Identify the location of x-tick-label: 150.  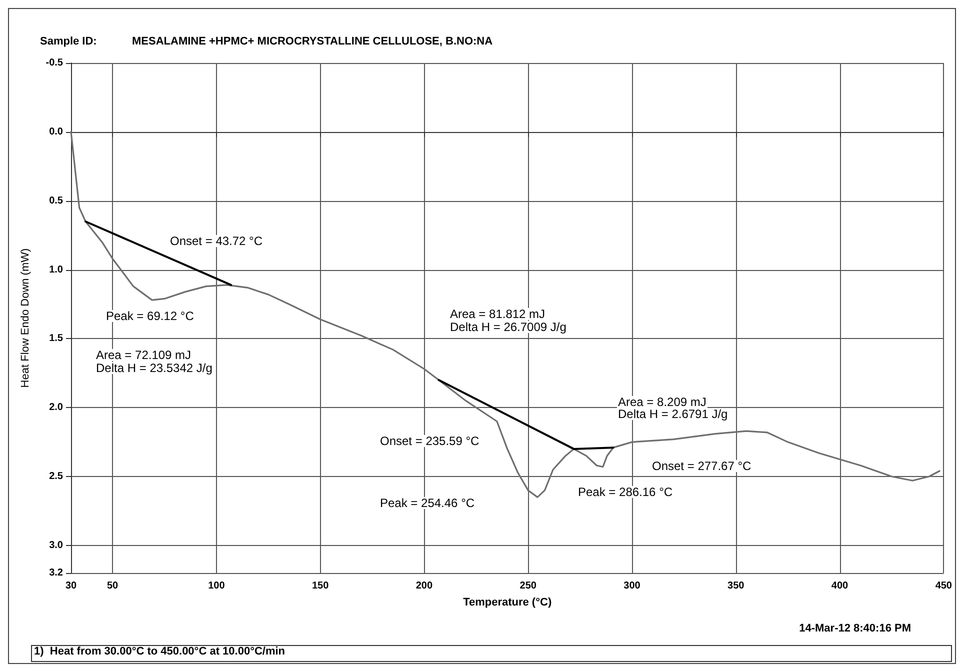
(321, 586).